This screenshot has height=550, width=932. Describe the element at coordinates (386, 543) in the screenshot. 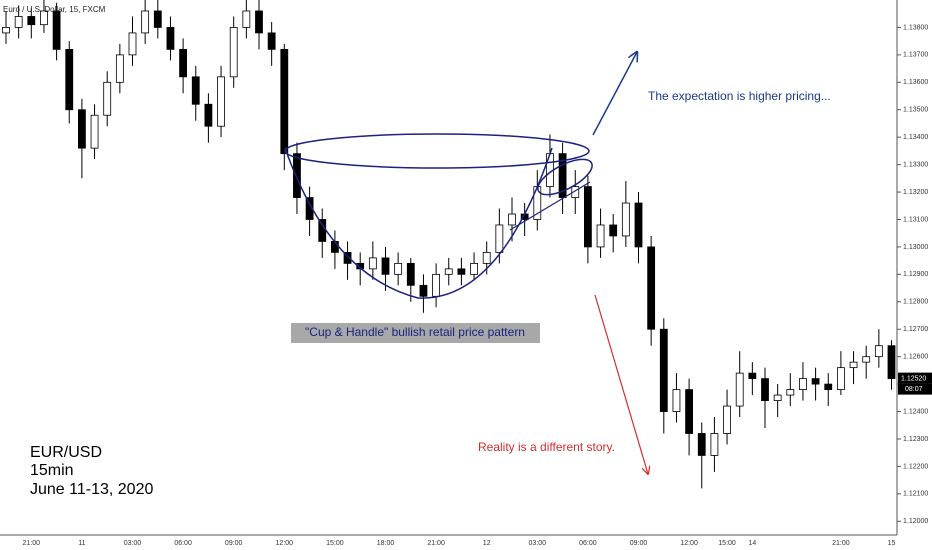

I see `x-tick-label: 18:00` at that location.